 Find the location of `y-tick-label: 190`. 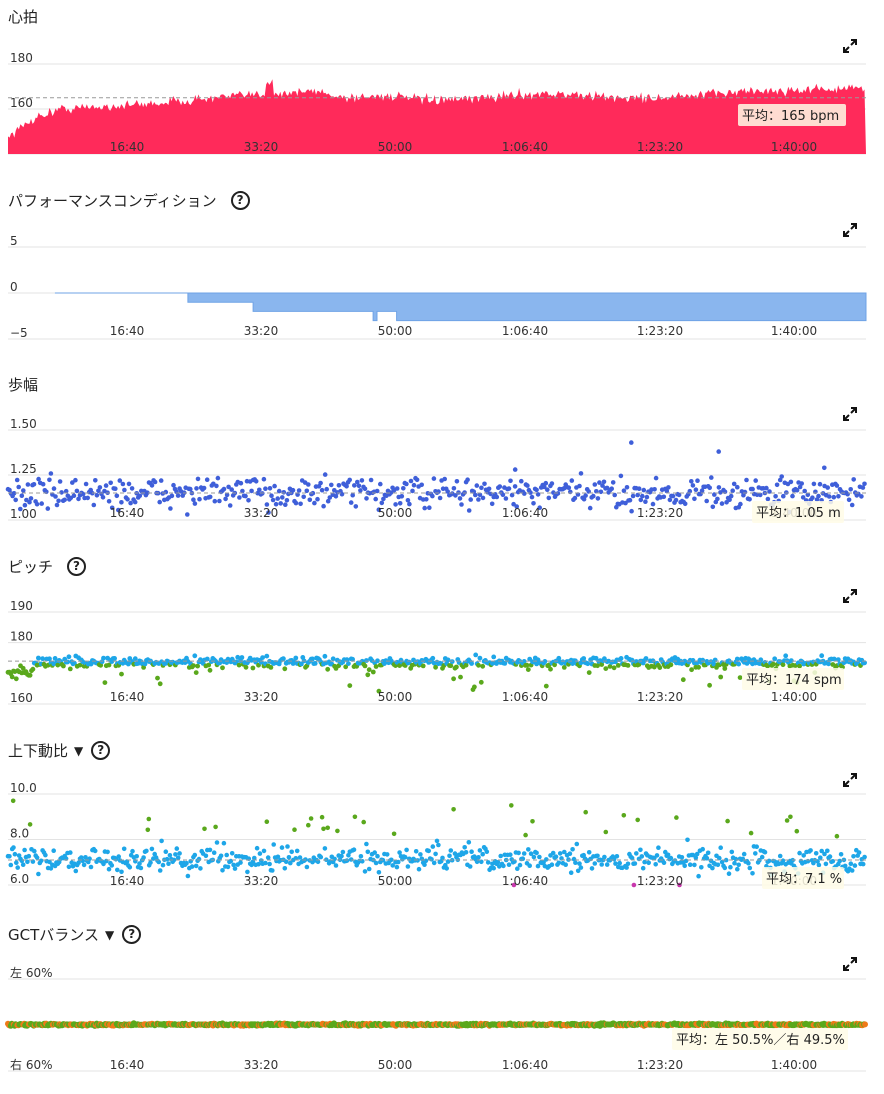

y-tick-label: 190 is located at coordinates (21, 606).